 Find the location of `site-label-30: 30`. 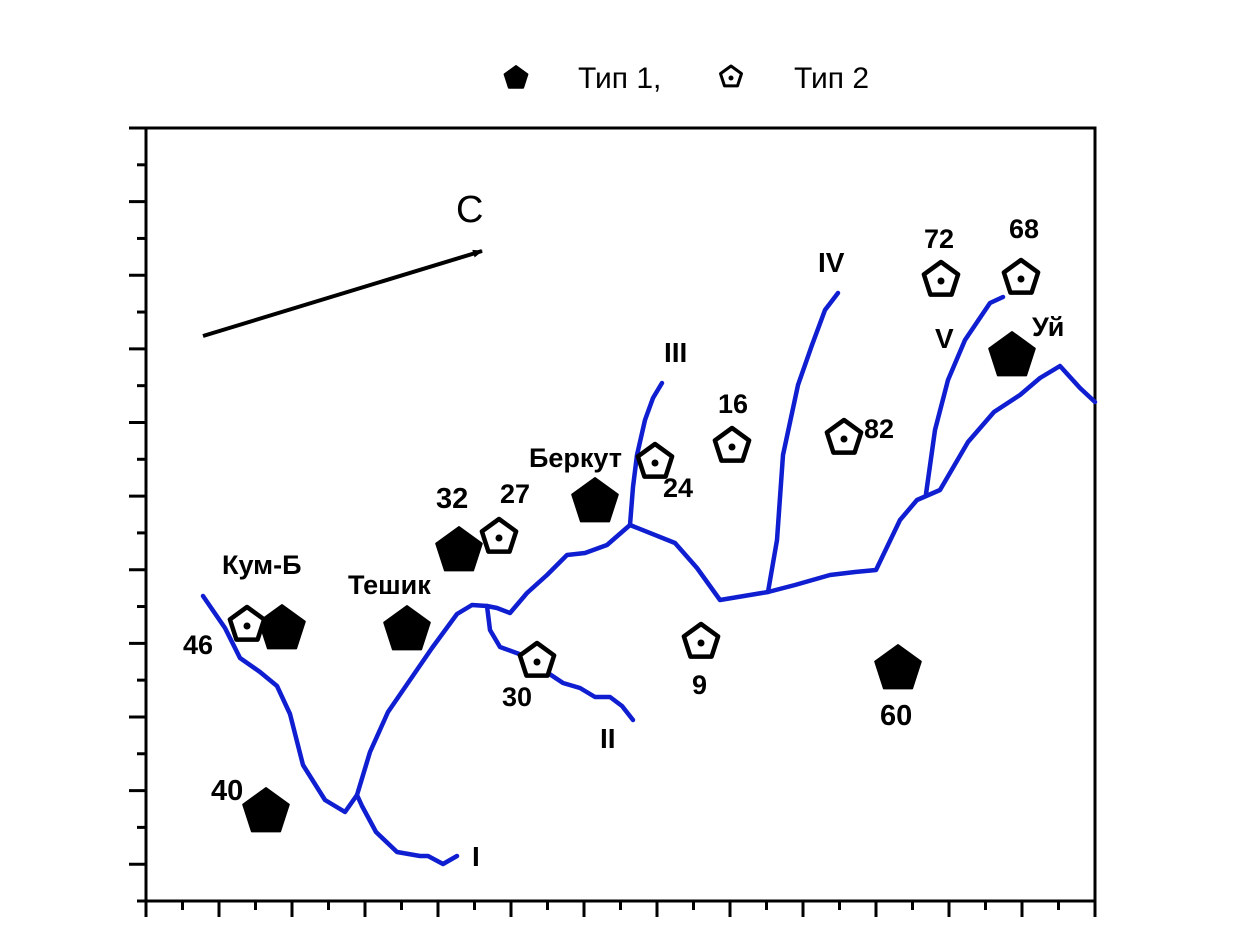

site-label-30: 30 is located at coordinates (517, 697).